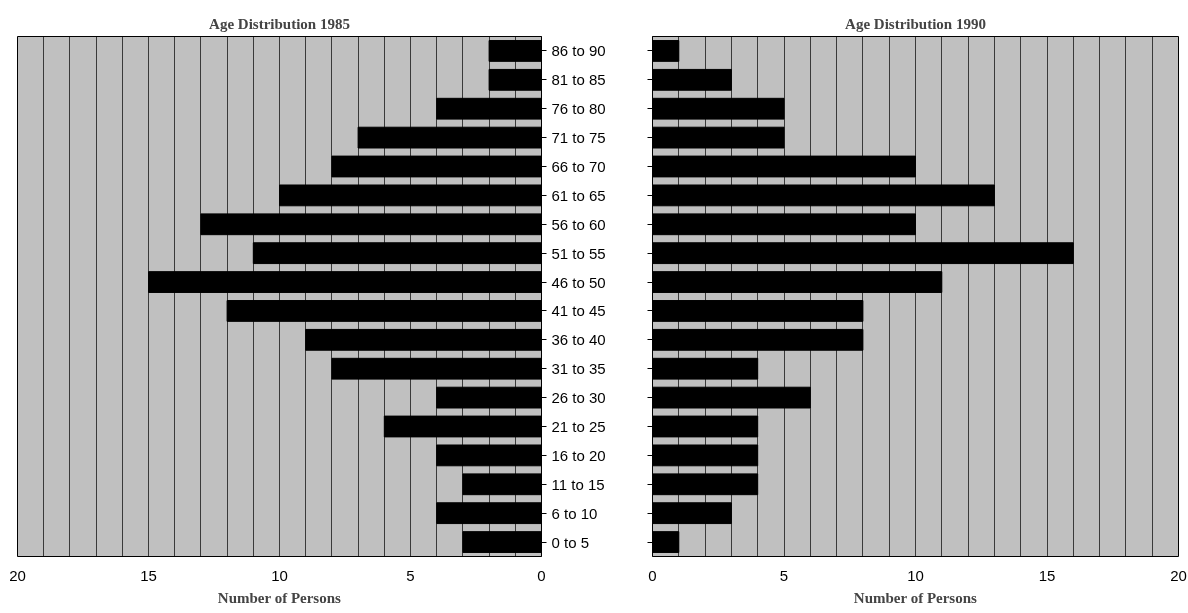 The image size is (1188, 613). Describe the element at coordinates (578, 311) in the screenshot. I see `y-tick-label: 41 to 45` at that location.